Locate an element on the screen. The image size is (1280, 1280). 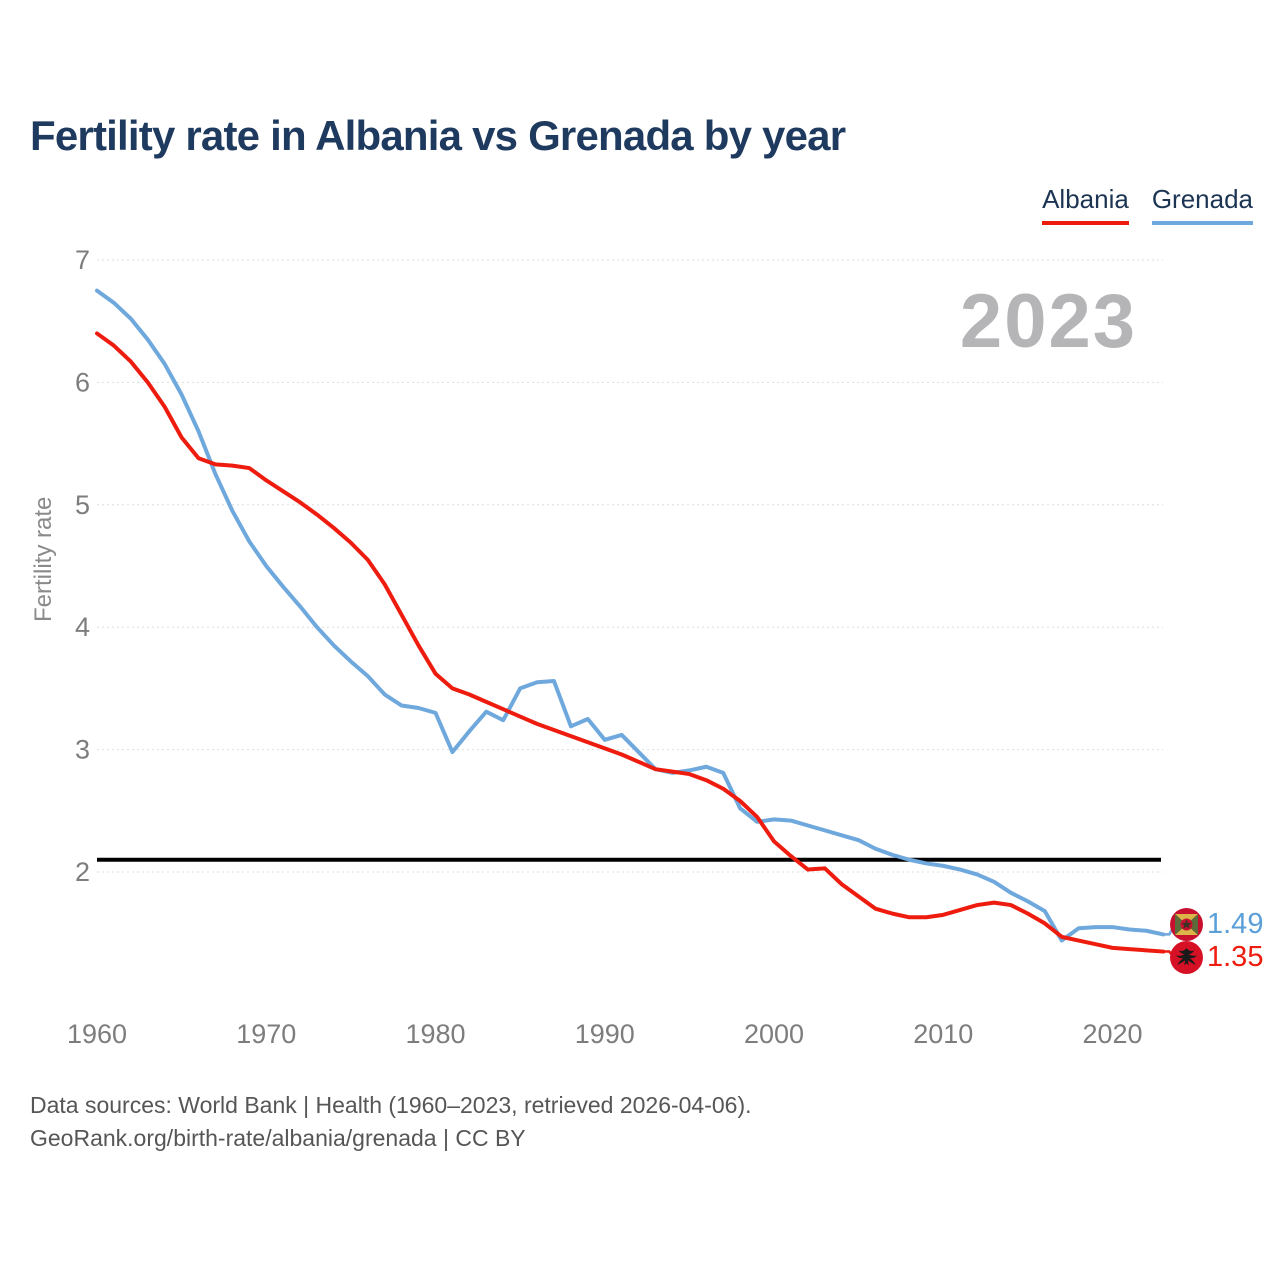
svg-text: 2 is located at coordinates (82, 872).